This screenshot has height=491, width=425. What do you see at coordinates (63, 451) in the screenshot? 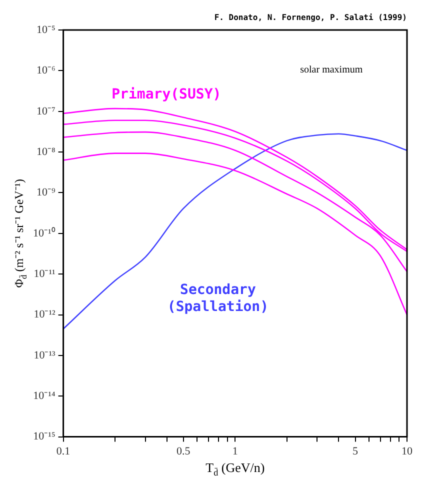
I see `x-tick-label: 0.1` at bounding box center [63, 451].